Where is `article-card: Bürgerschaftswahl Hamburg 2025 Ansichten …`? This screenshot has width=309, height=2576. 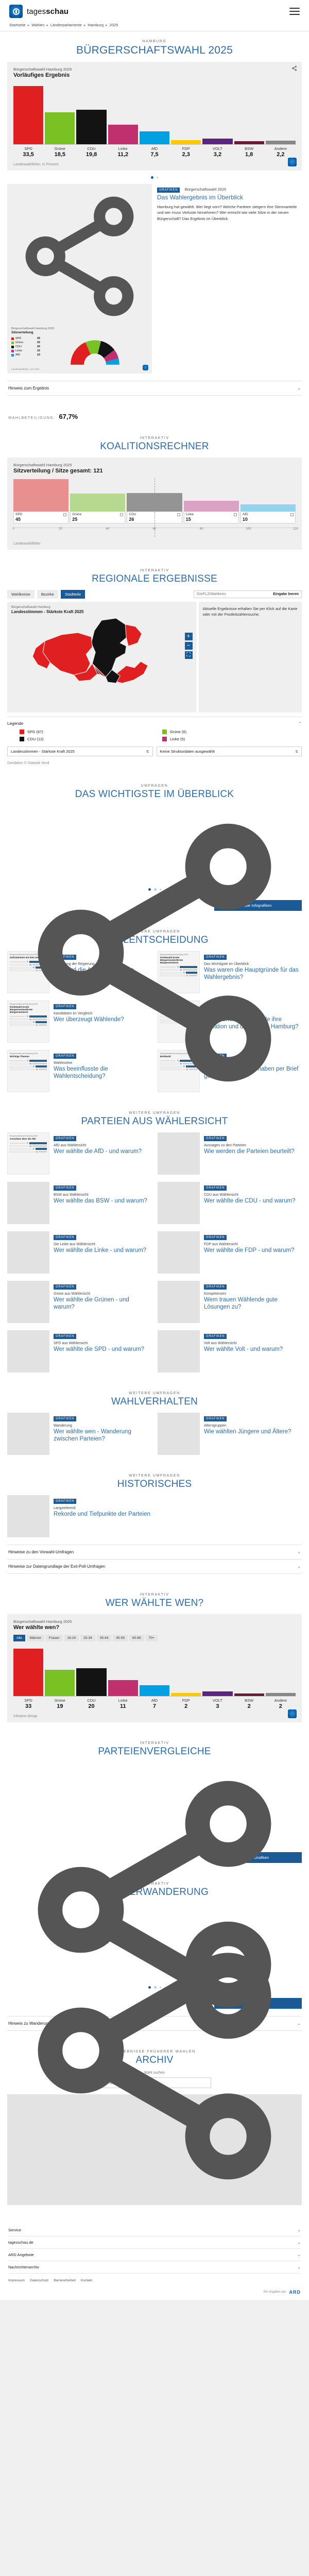 article-card: Bürgerschaftswahl Hamburg 2025 Ansichten … is located at coordinates (79, 1153).